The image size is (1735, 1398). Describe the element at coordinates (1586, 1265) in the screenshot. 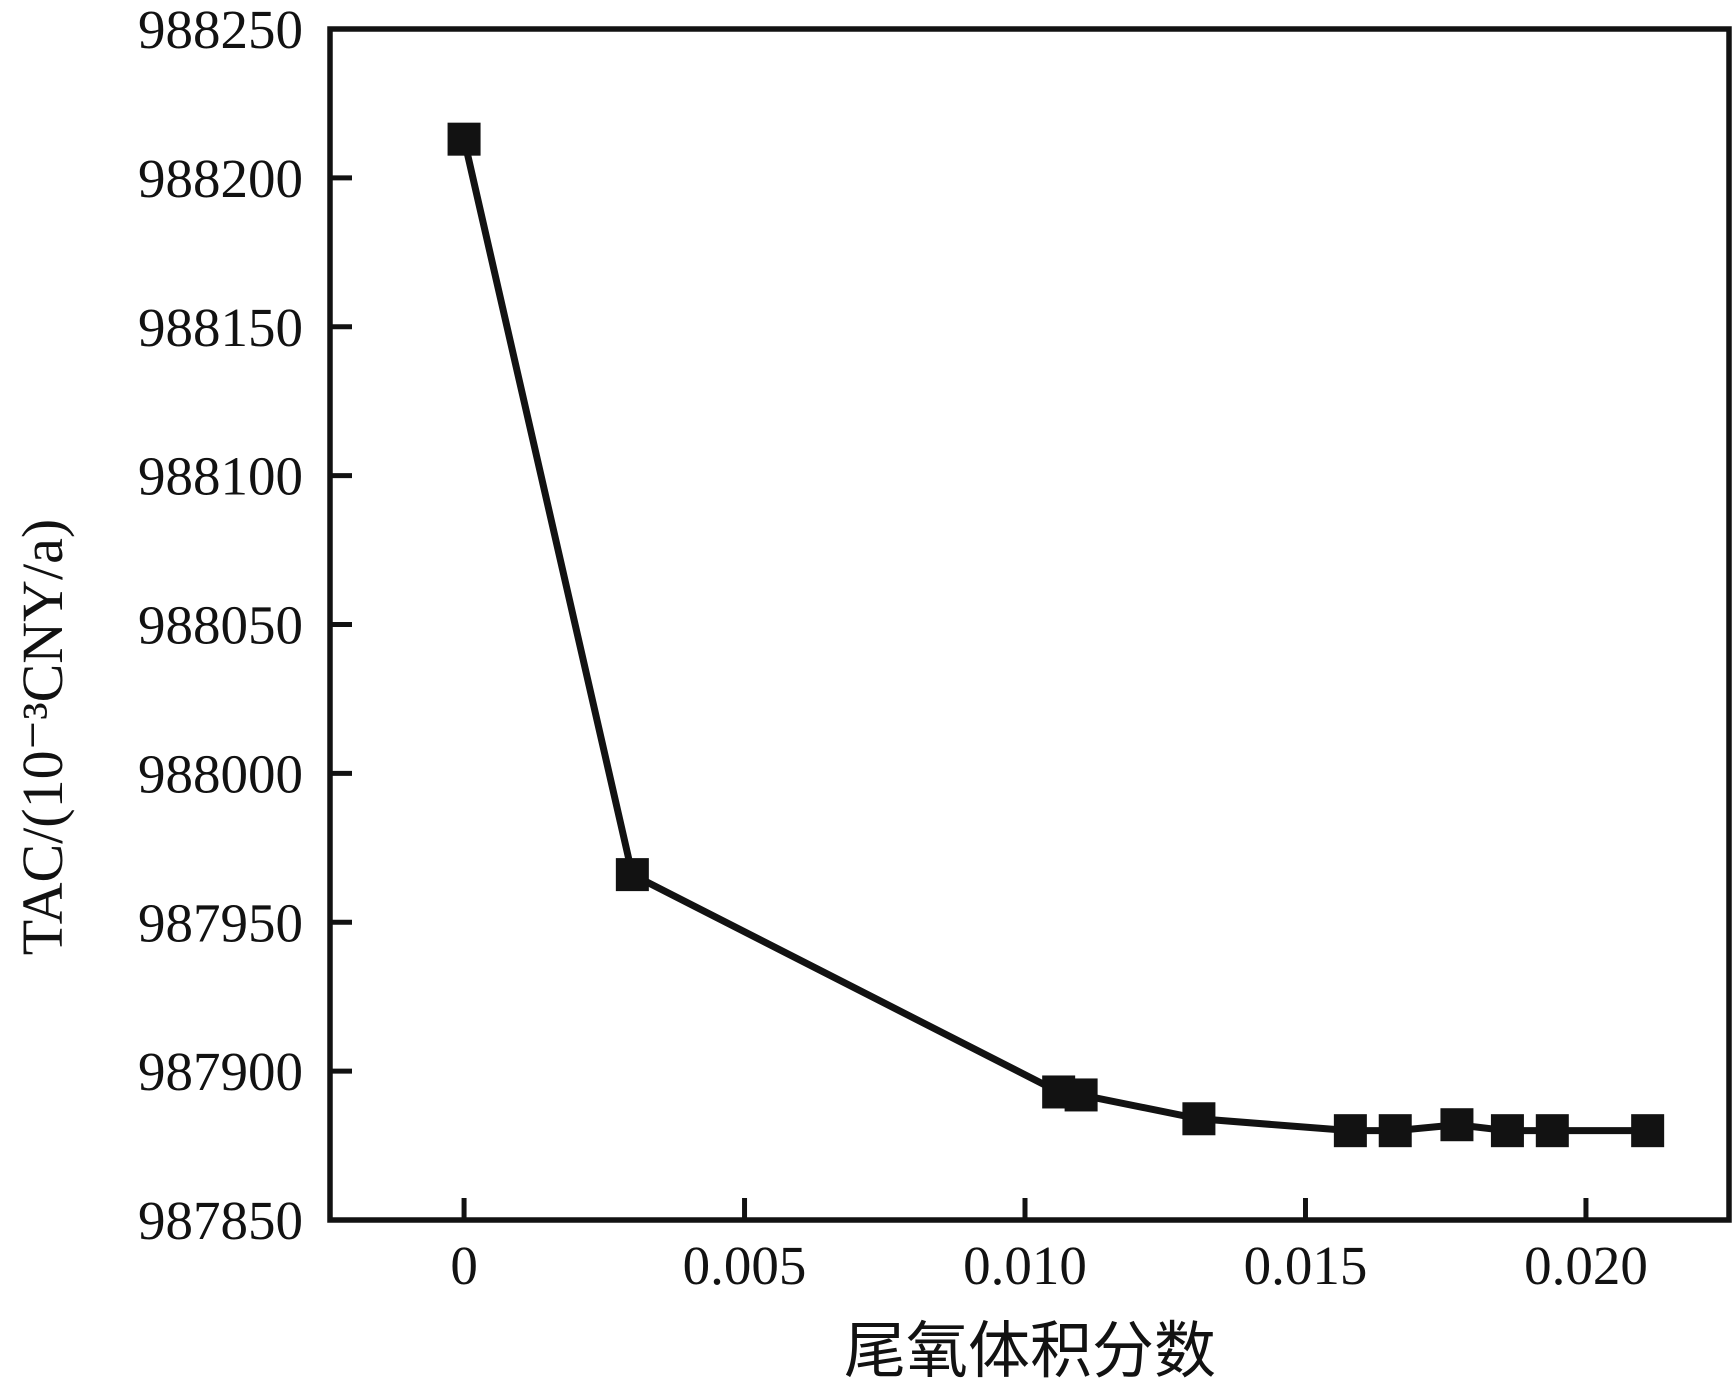

I see `x-axis-tick-label: 0.020` at that location.